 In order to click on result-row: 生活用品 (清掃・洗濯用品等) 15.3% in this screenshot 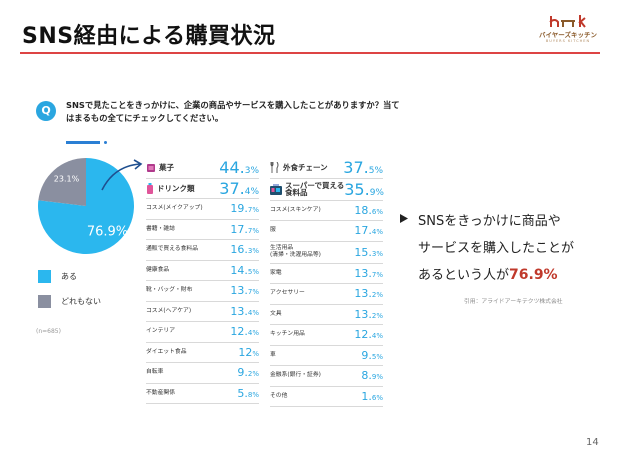, I will do `click(326, 253)`.